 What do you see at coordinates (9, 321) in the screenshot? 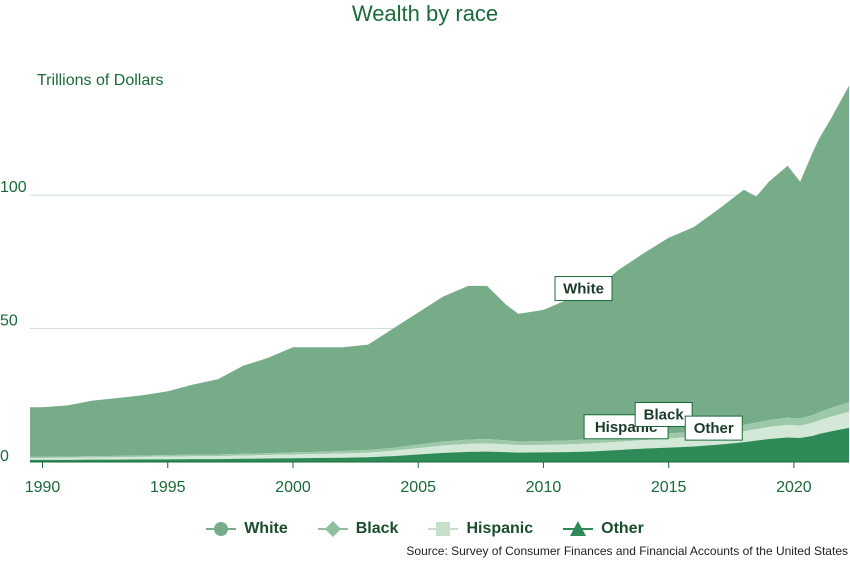
I see `y-tick-label: 50` at bounding box center [9, 321].